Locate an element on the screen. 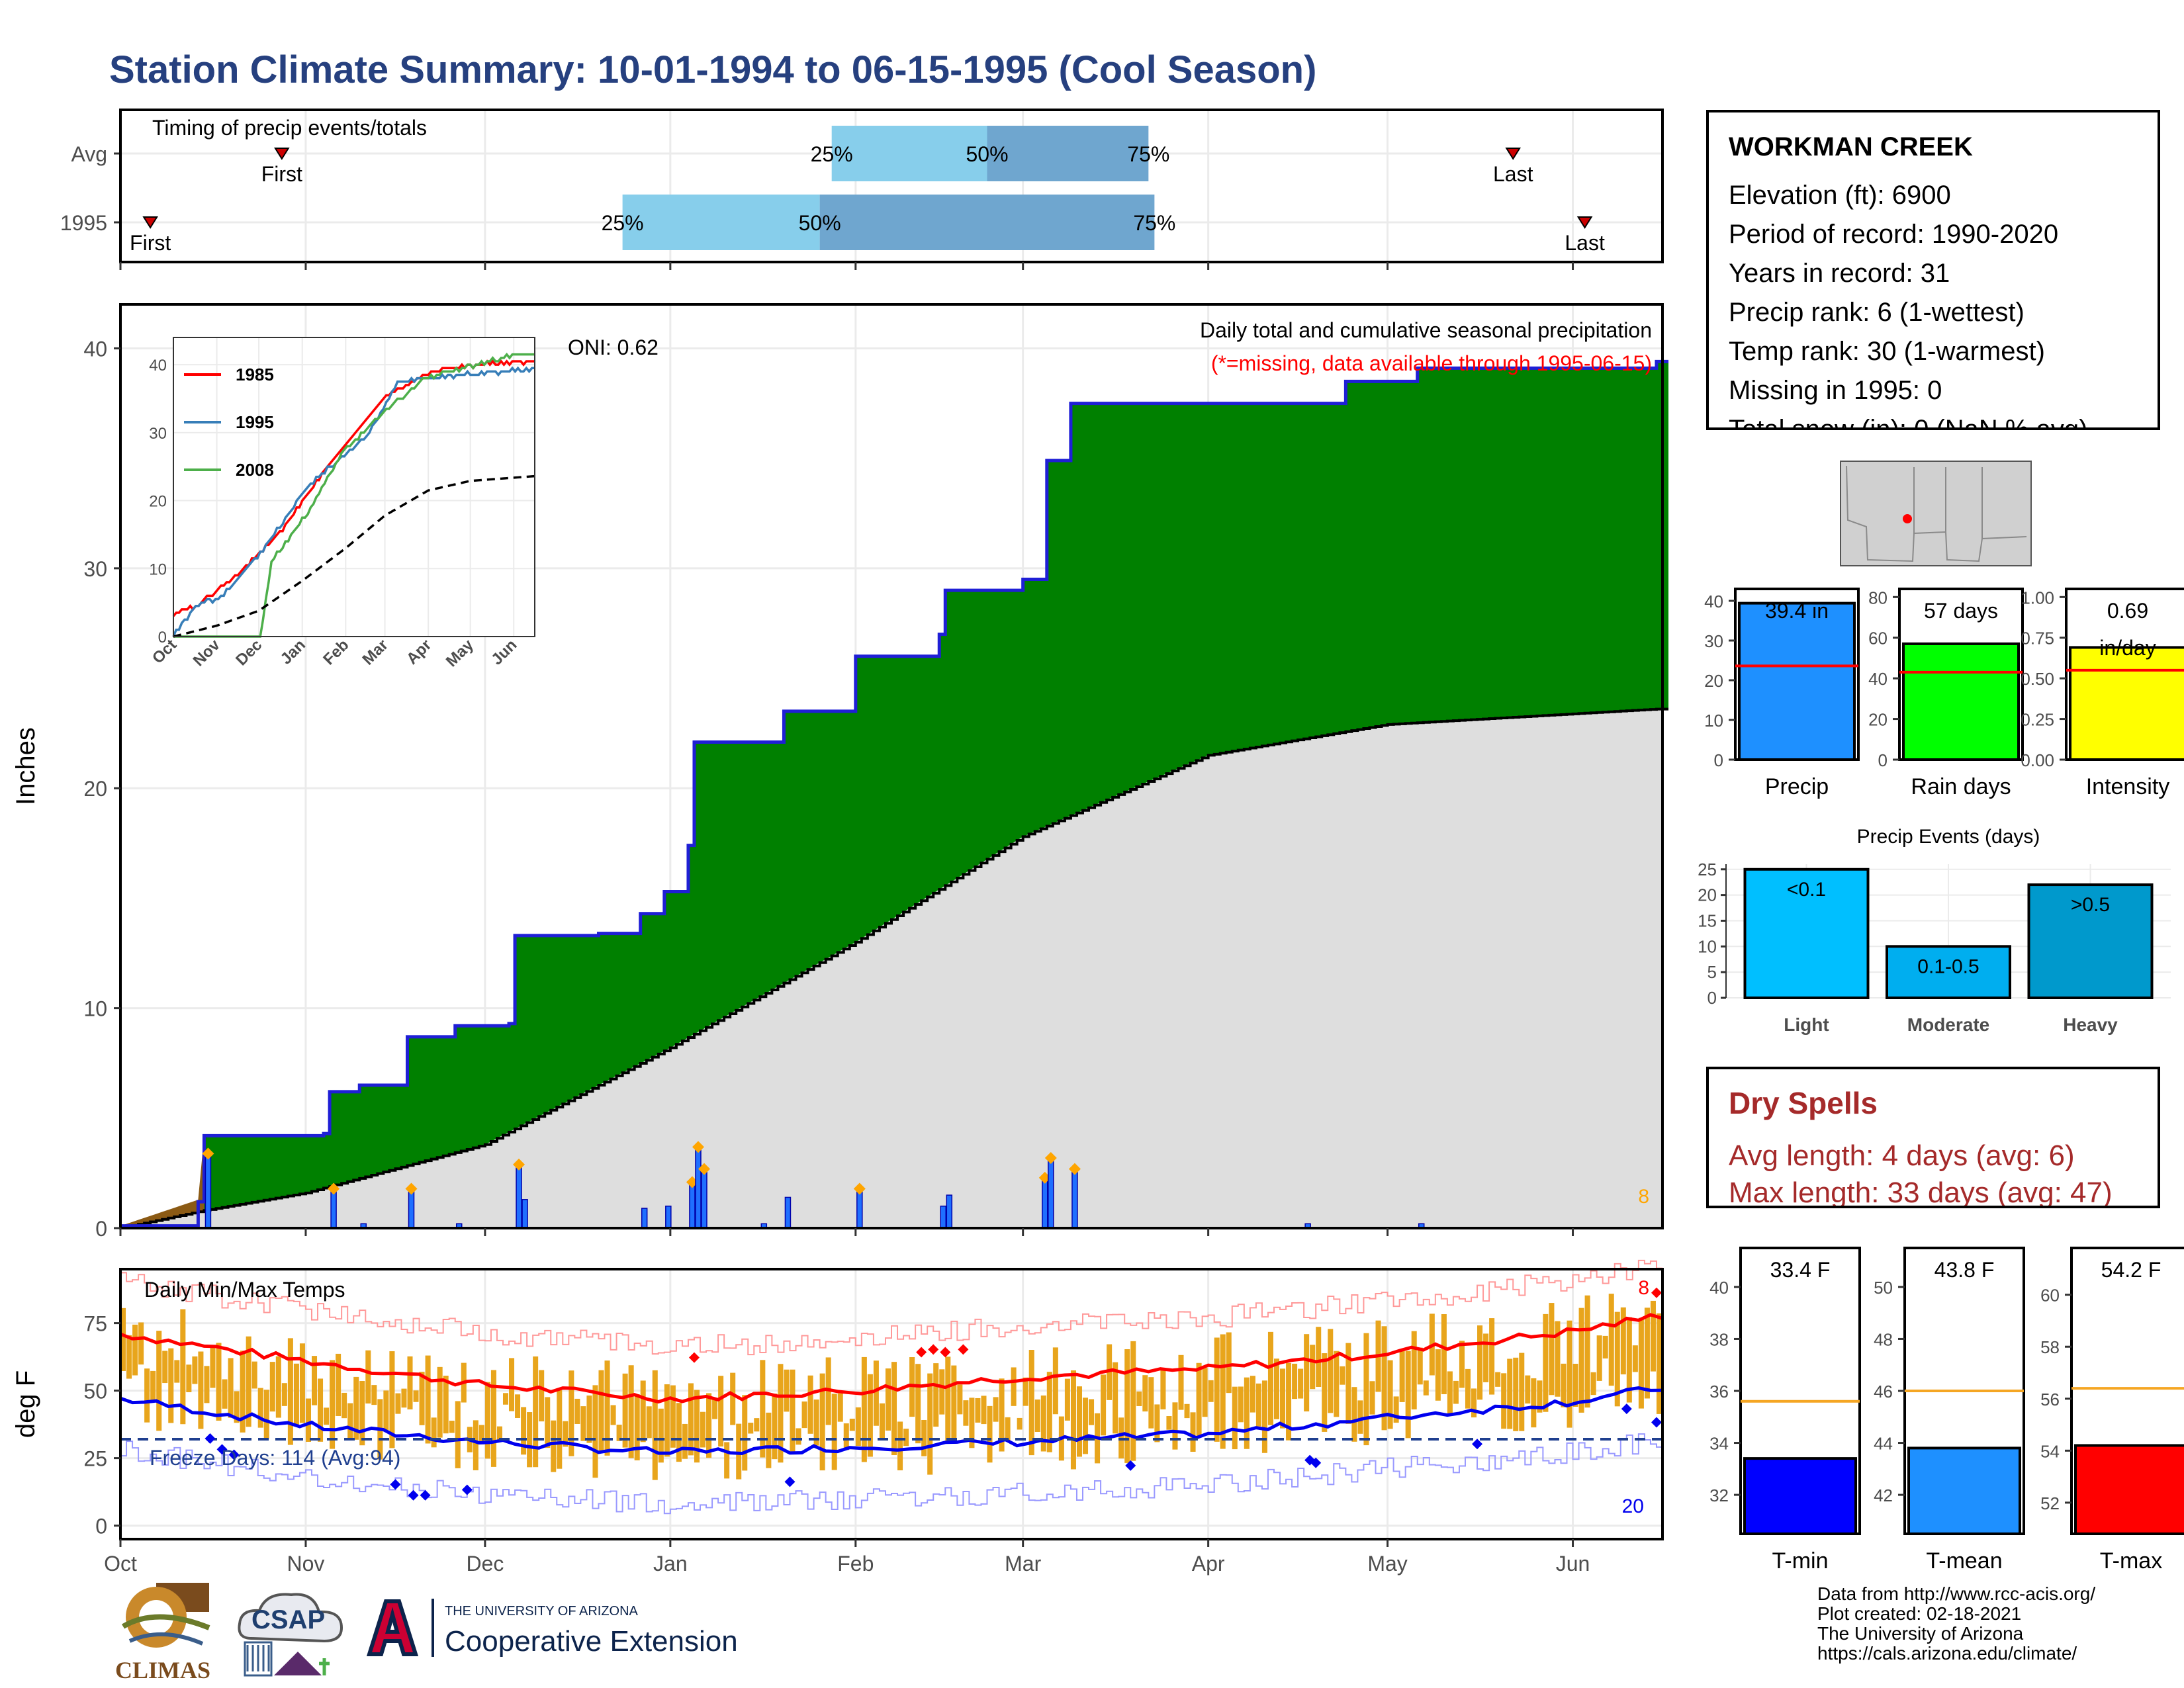 The image size is (2184, 1688). climas-logo-text: CLIMAS is located at coordinates (162, 1670).